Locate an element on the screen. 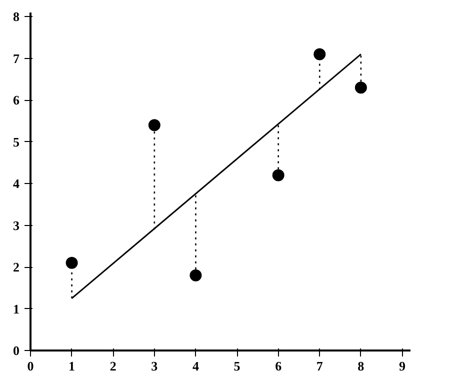  x-tick-label: 3 is located at coordinates (154, 366).